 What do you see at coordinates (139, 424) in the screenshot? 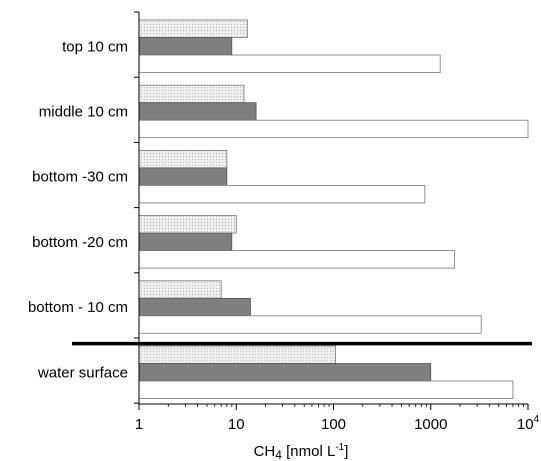
I see `x-tick-label: 1` at bounding box center [139, 424].